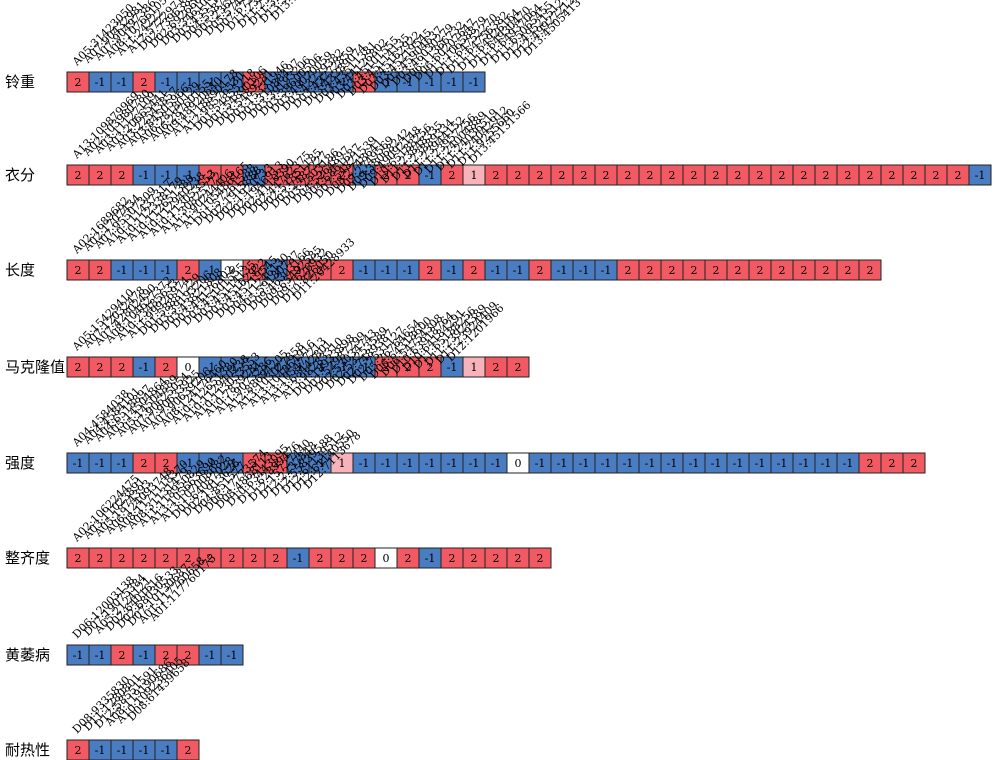 This screenshot has height=760, width=1000. Describe the element at coordinates (20, 175) in the screenshot. I see `trait-label: 衣分` at that location.